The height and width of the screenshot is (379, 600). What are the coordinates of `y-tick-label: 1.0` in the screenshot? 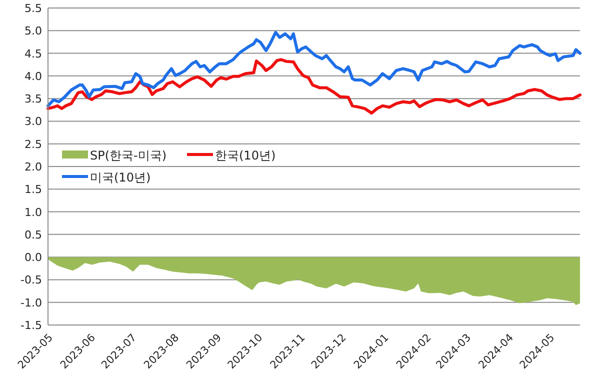 It's located at (33, 212).